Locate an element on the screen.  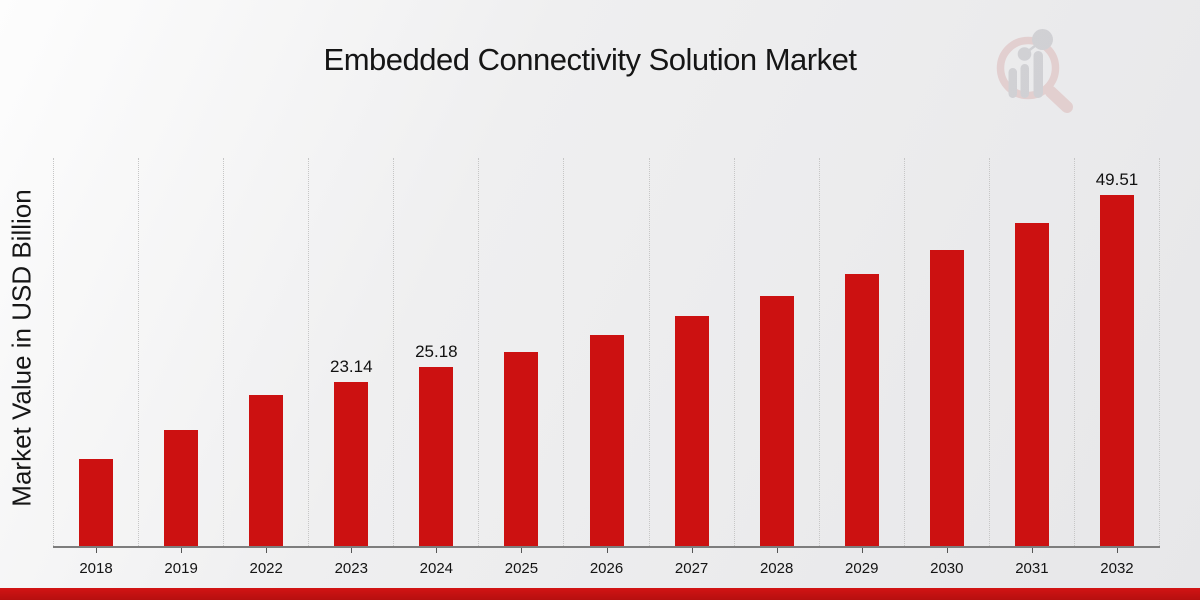
x-tick-label: 2027 is located at coordinates (691, 568).